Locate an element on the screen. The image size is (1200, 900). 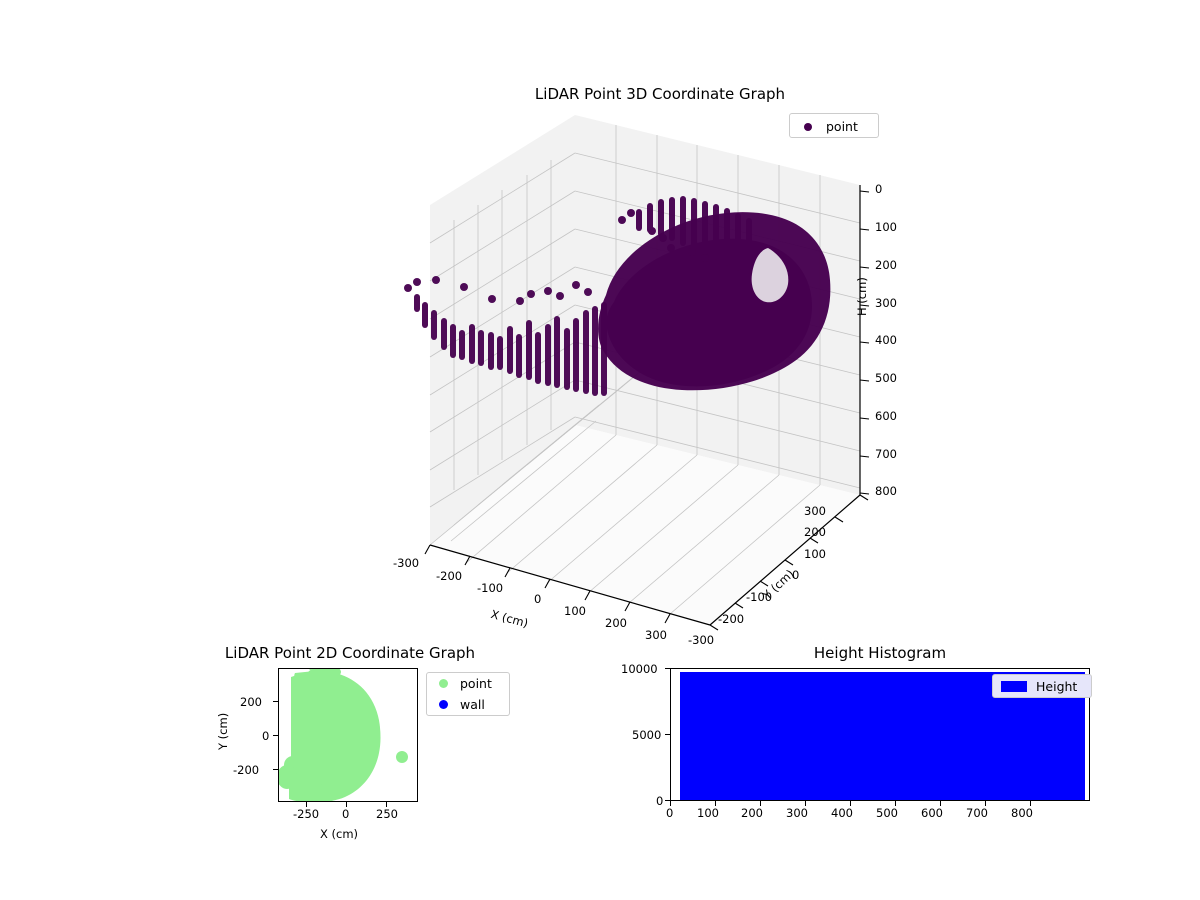
z-tick-800: 800 is located at coordinates (886, 491).